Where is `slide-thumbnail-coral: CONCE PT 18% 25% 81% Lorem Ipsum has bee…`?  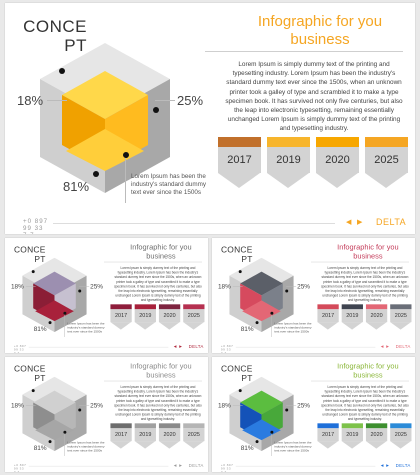 slide-thumbnail-coral: CONCE PT 18% 25% 81% Lorem Ipsum has bee… is located at coordinates (313, 295).